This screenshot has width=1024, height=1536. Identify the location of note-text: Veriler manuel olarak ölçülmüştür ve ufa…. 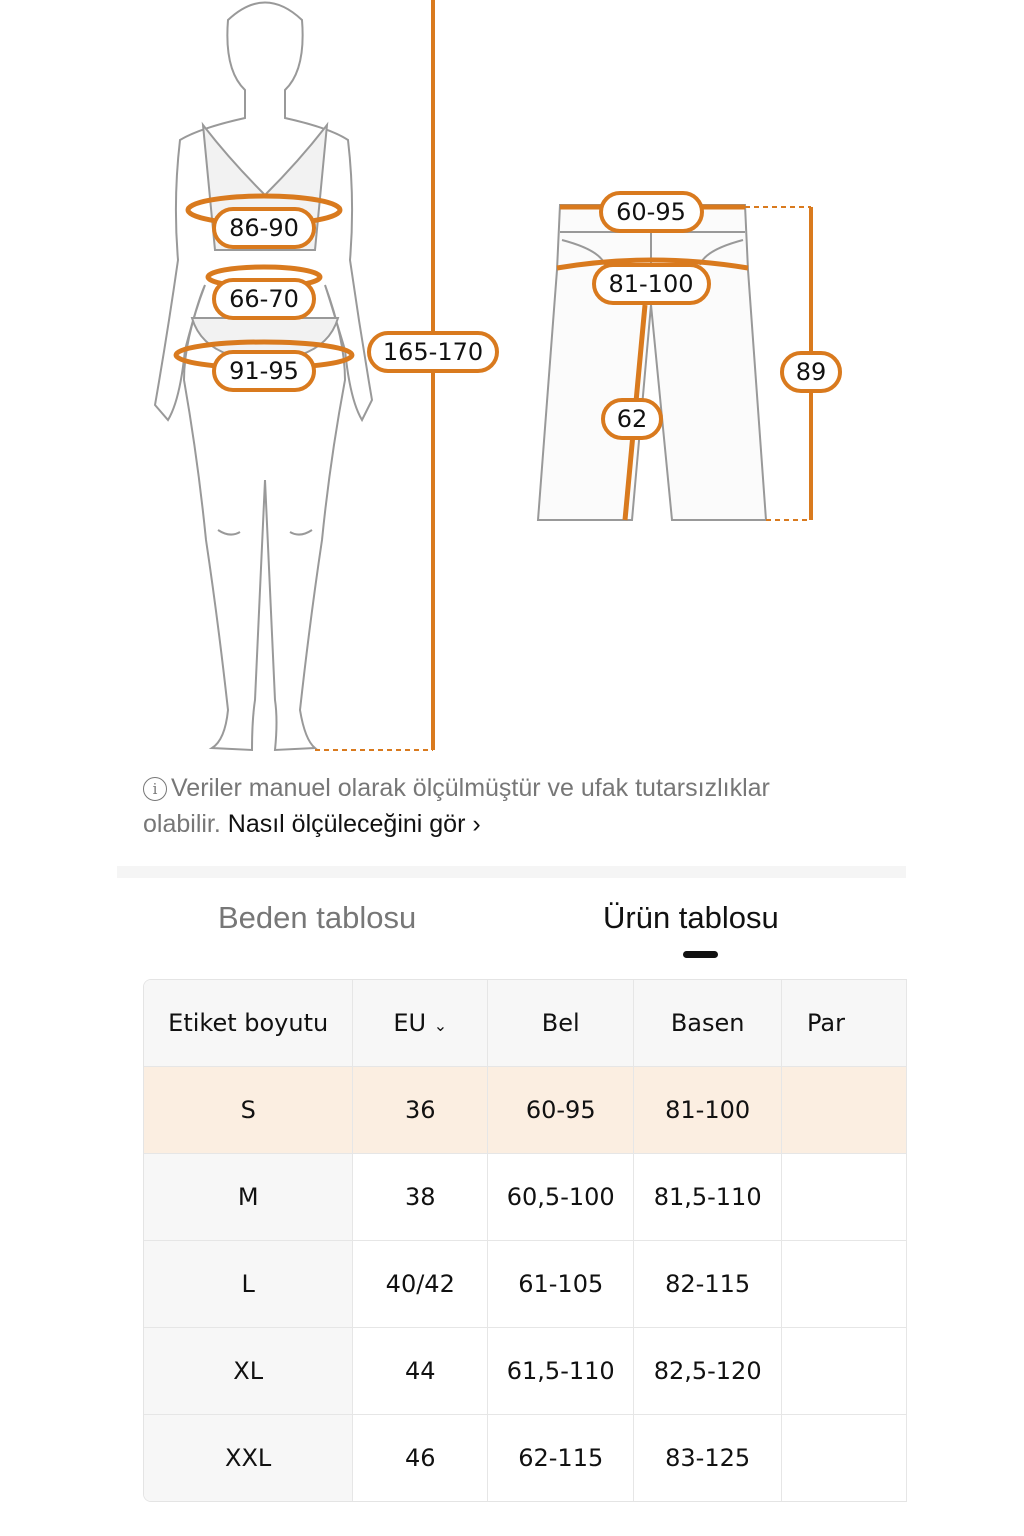
(456, 806).